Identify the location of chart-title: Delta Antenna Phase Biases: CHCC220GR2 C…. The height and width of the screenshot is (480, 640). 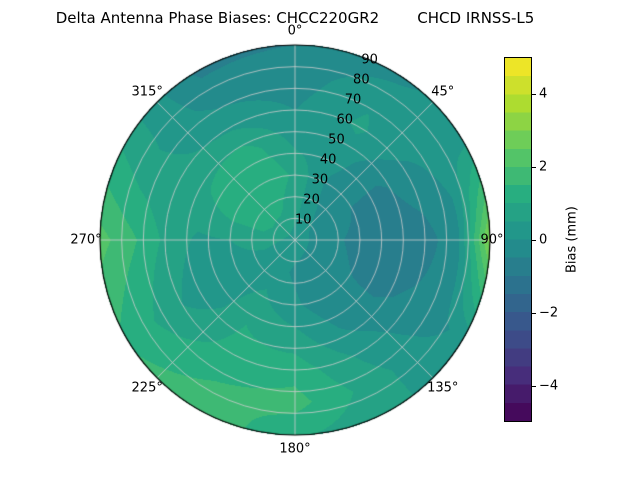
(295, 18).